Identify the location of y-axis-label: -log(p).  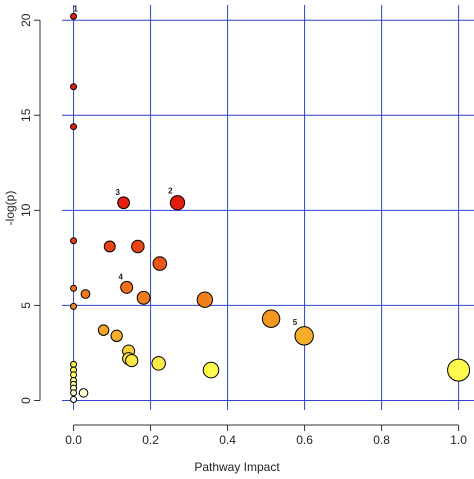
(10, 208).